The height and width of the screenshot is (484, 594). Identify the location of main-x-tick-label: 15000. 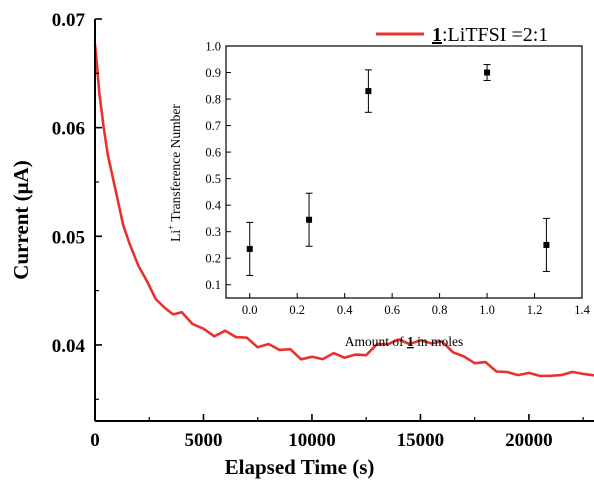
(421, 440).